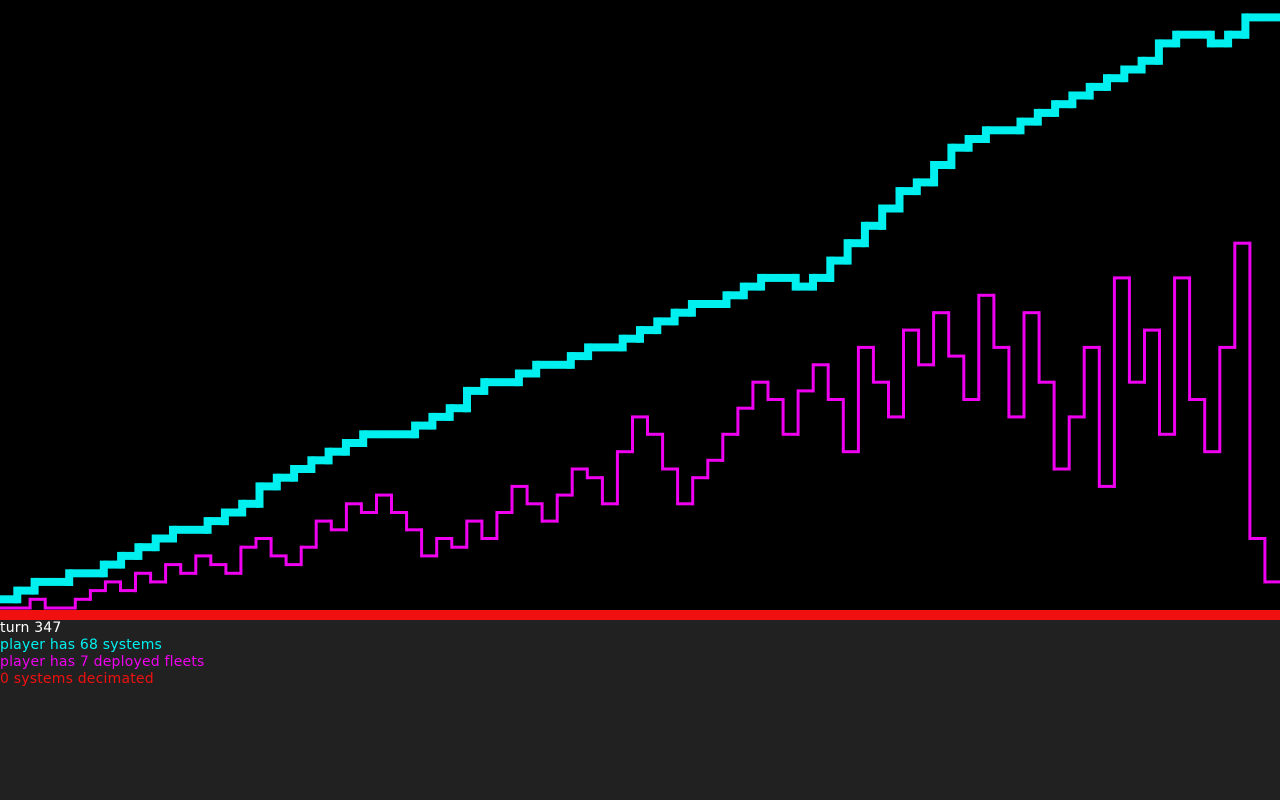 The image size is (1280, 800). I want to click on systems-count-text: player has 68 systems, so click(81, 645).